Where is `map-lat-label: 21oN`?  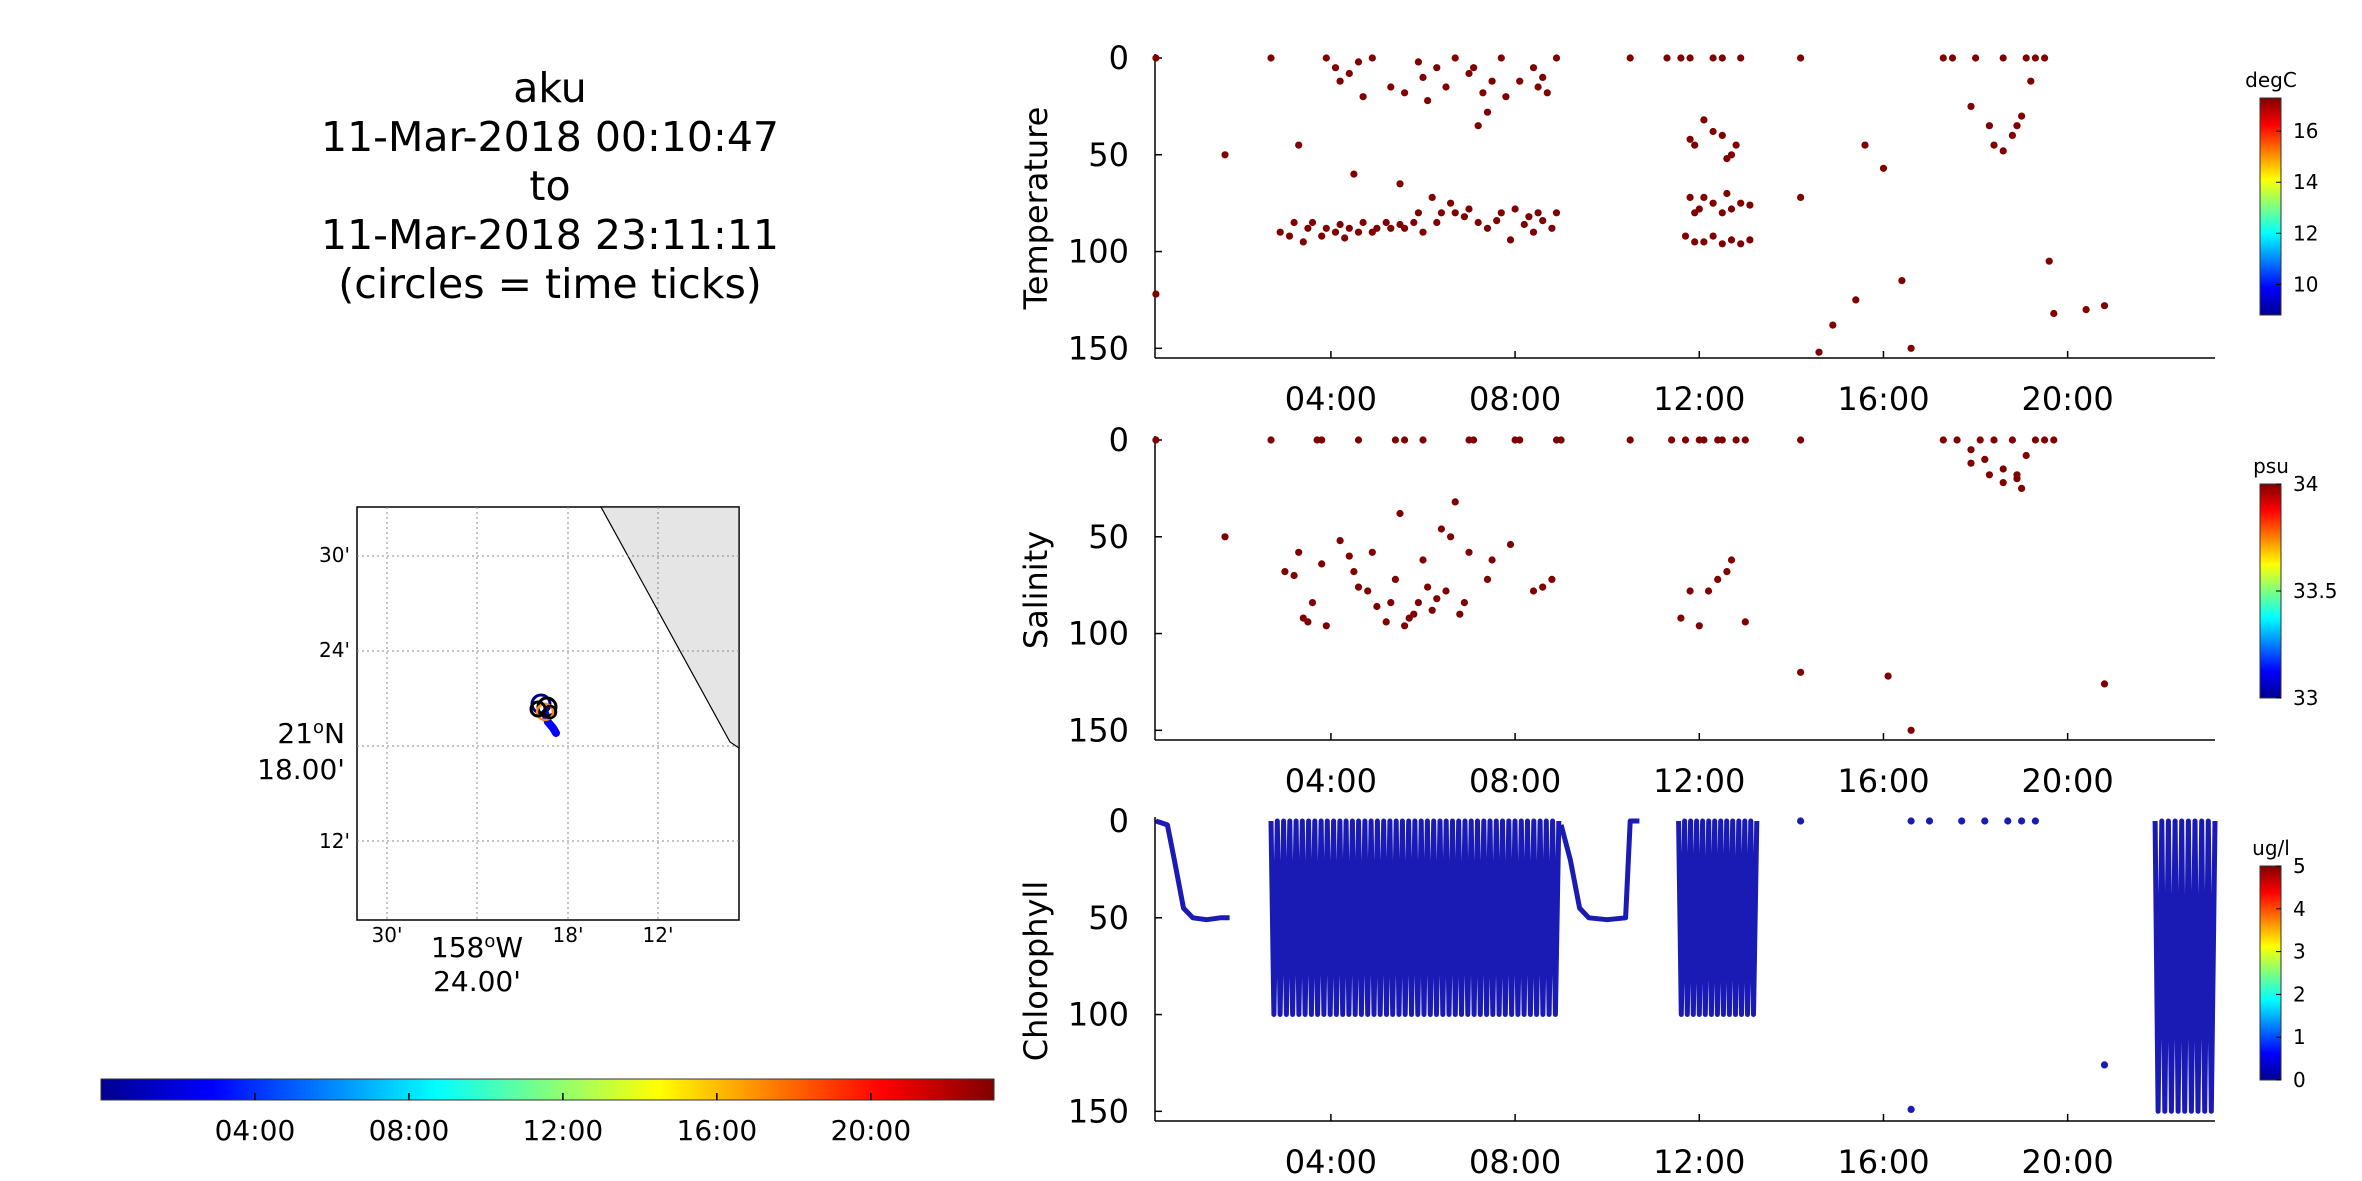 map-lat-label: 21oN is located at coordinates (311, 733).